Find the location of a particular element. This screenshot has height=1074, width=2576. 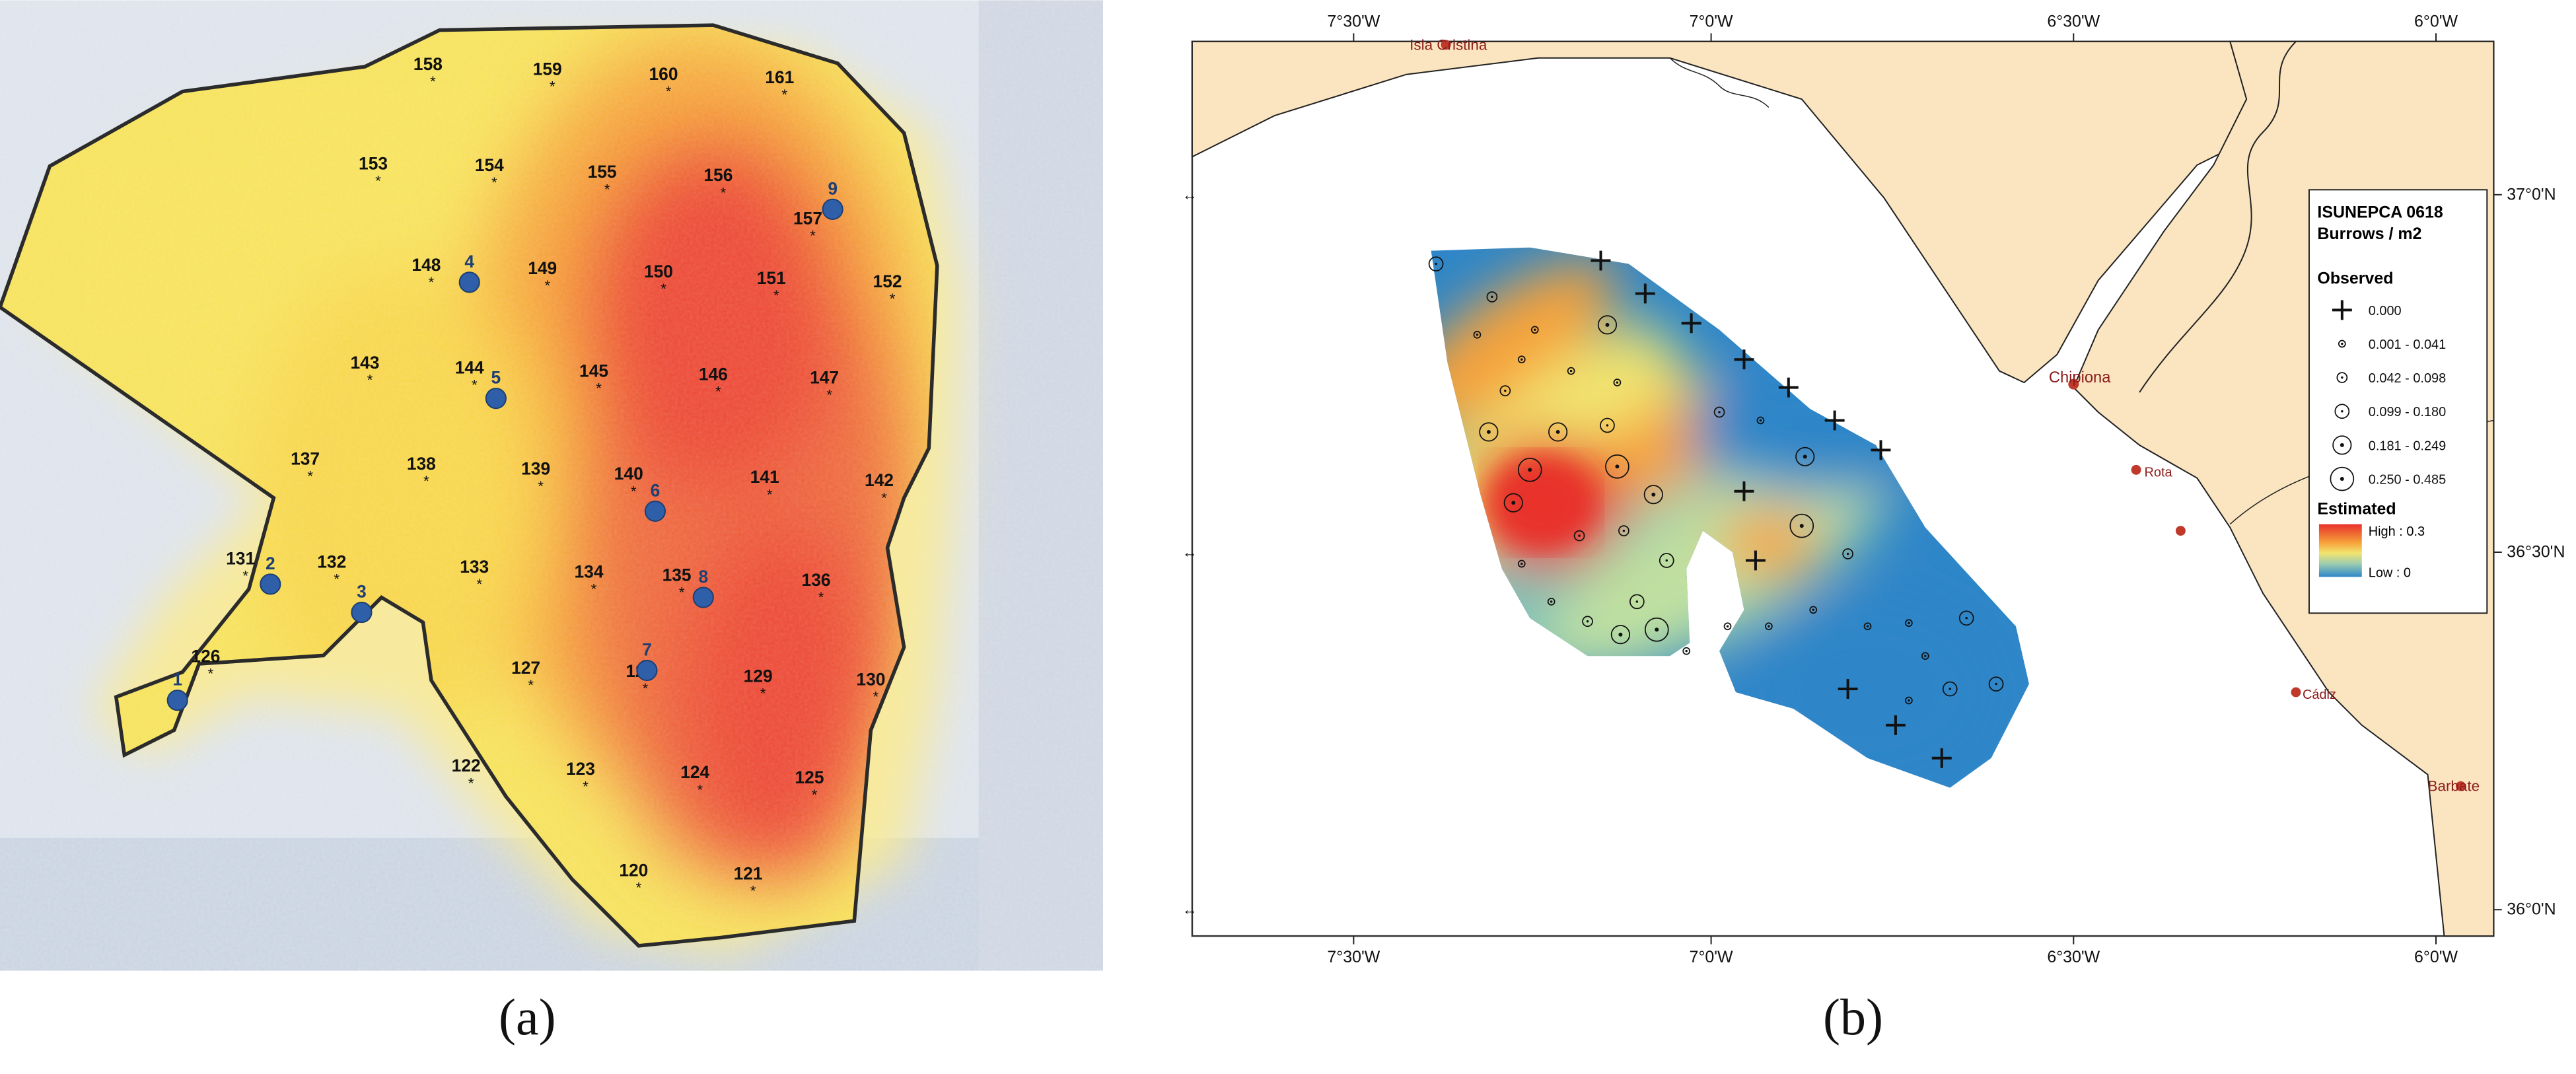

station-label-120: 120 is located at coordinates (634, 870).